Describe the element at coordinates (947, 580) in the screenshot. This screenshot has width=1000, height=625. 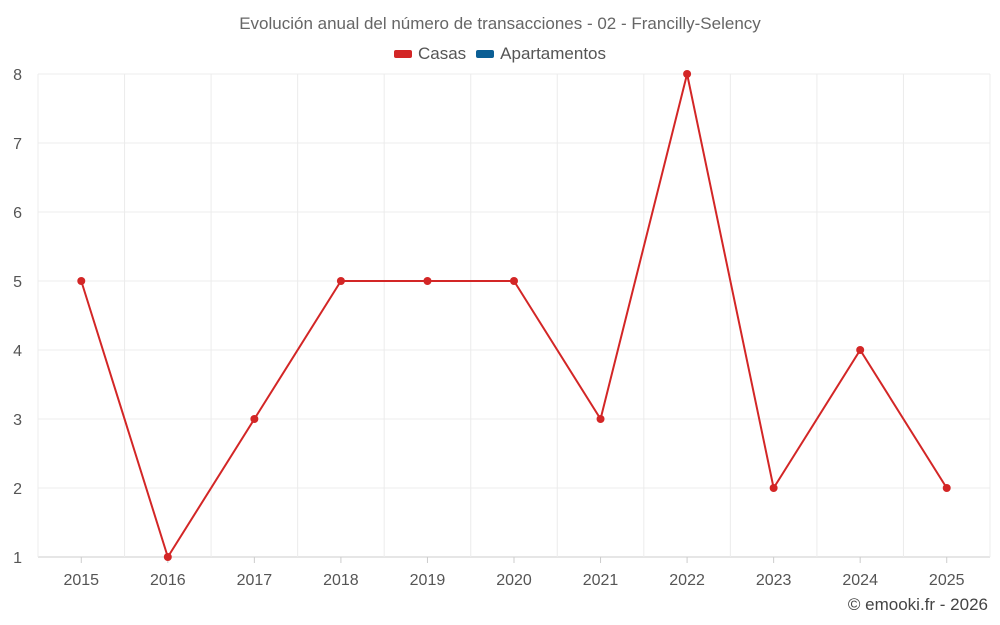
I see `x-tick-label: 2025` at that location.